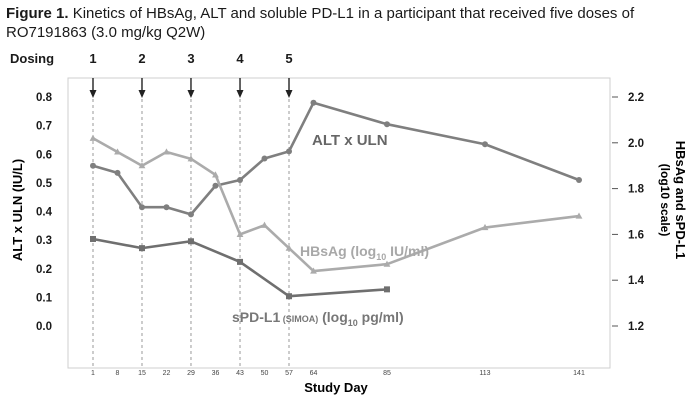 Image resolution: width=700 pixels, height=403 pixels. What do you see at coordinates (636, 190) in the screenshot?
I see `right-axis-tick-label: 1.8` at bounding box center [636, 190].